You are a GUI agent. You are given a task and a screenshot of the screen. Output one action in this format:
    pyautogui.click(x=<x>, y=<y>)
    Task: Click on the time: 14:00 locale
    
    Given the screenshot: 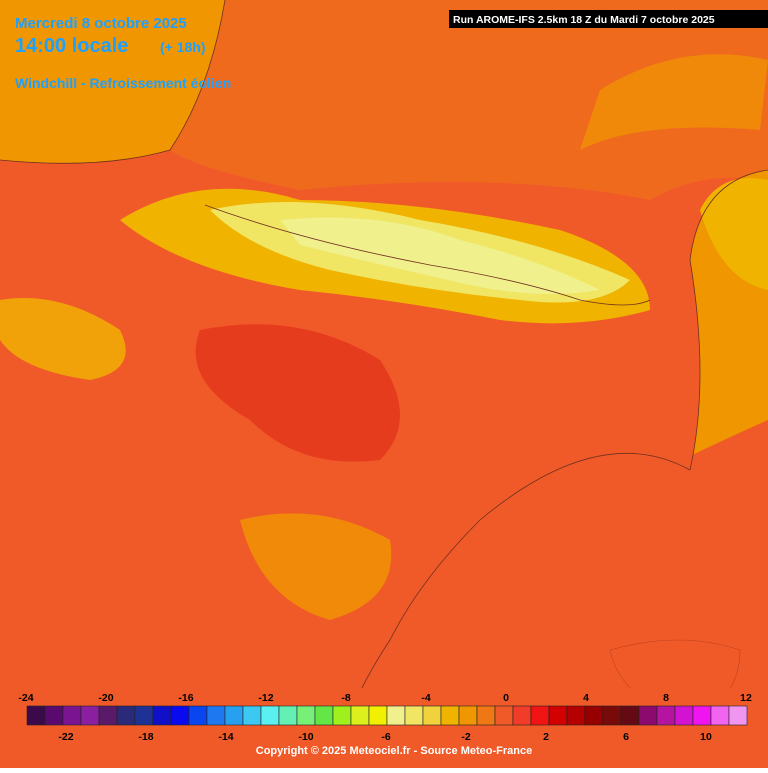 What is the action you would take?
    pyautogui.click(x=71, y=46)
    